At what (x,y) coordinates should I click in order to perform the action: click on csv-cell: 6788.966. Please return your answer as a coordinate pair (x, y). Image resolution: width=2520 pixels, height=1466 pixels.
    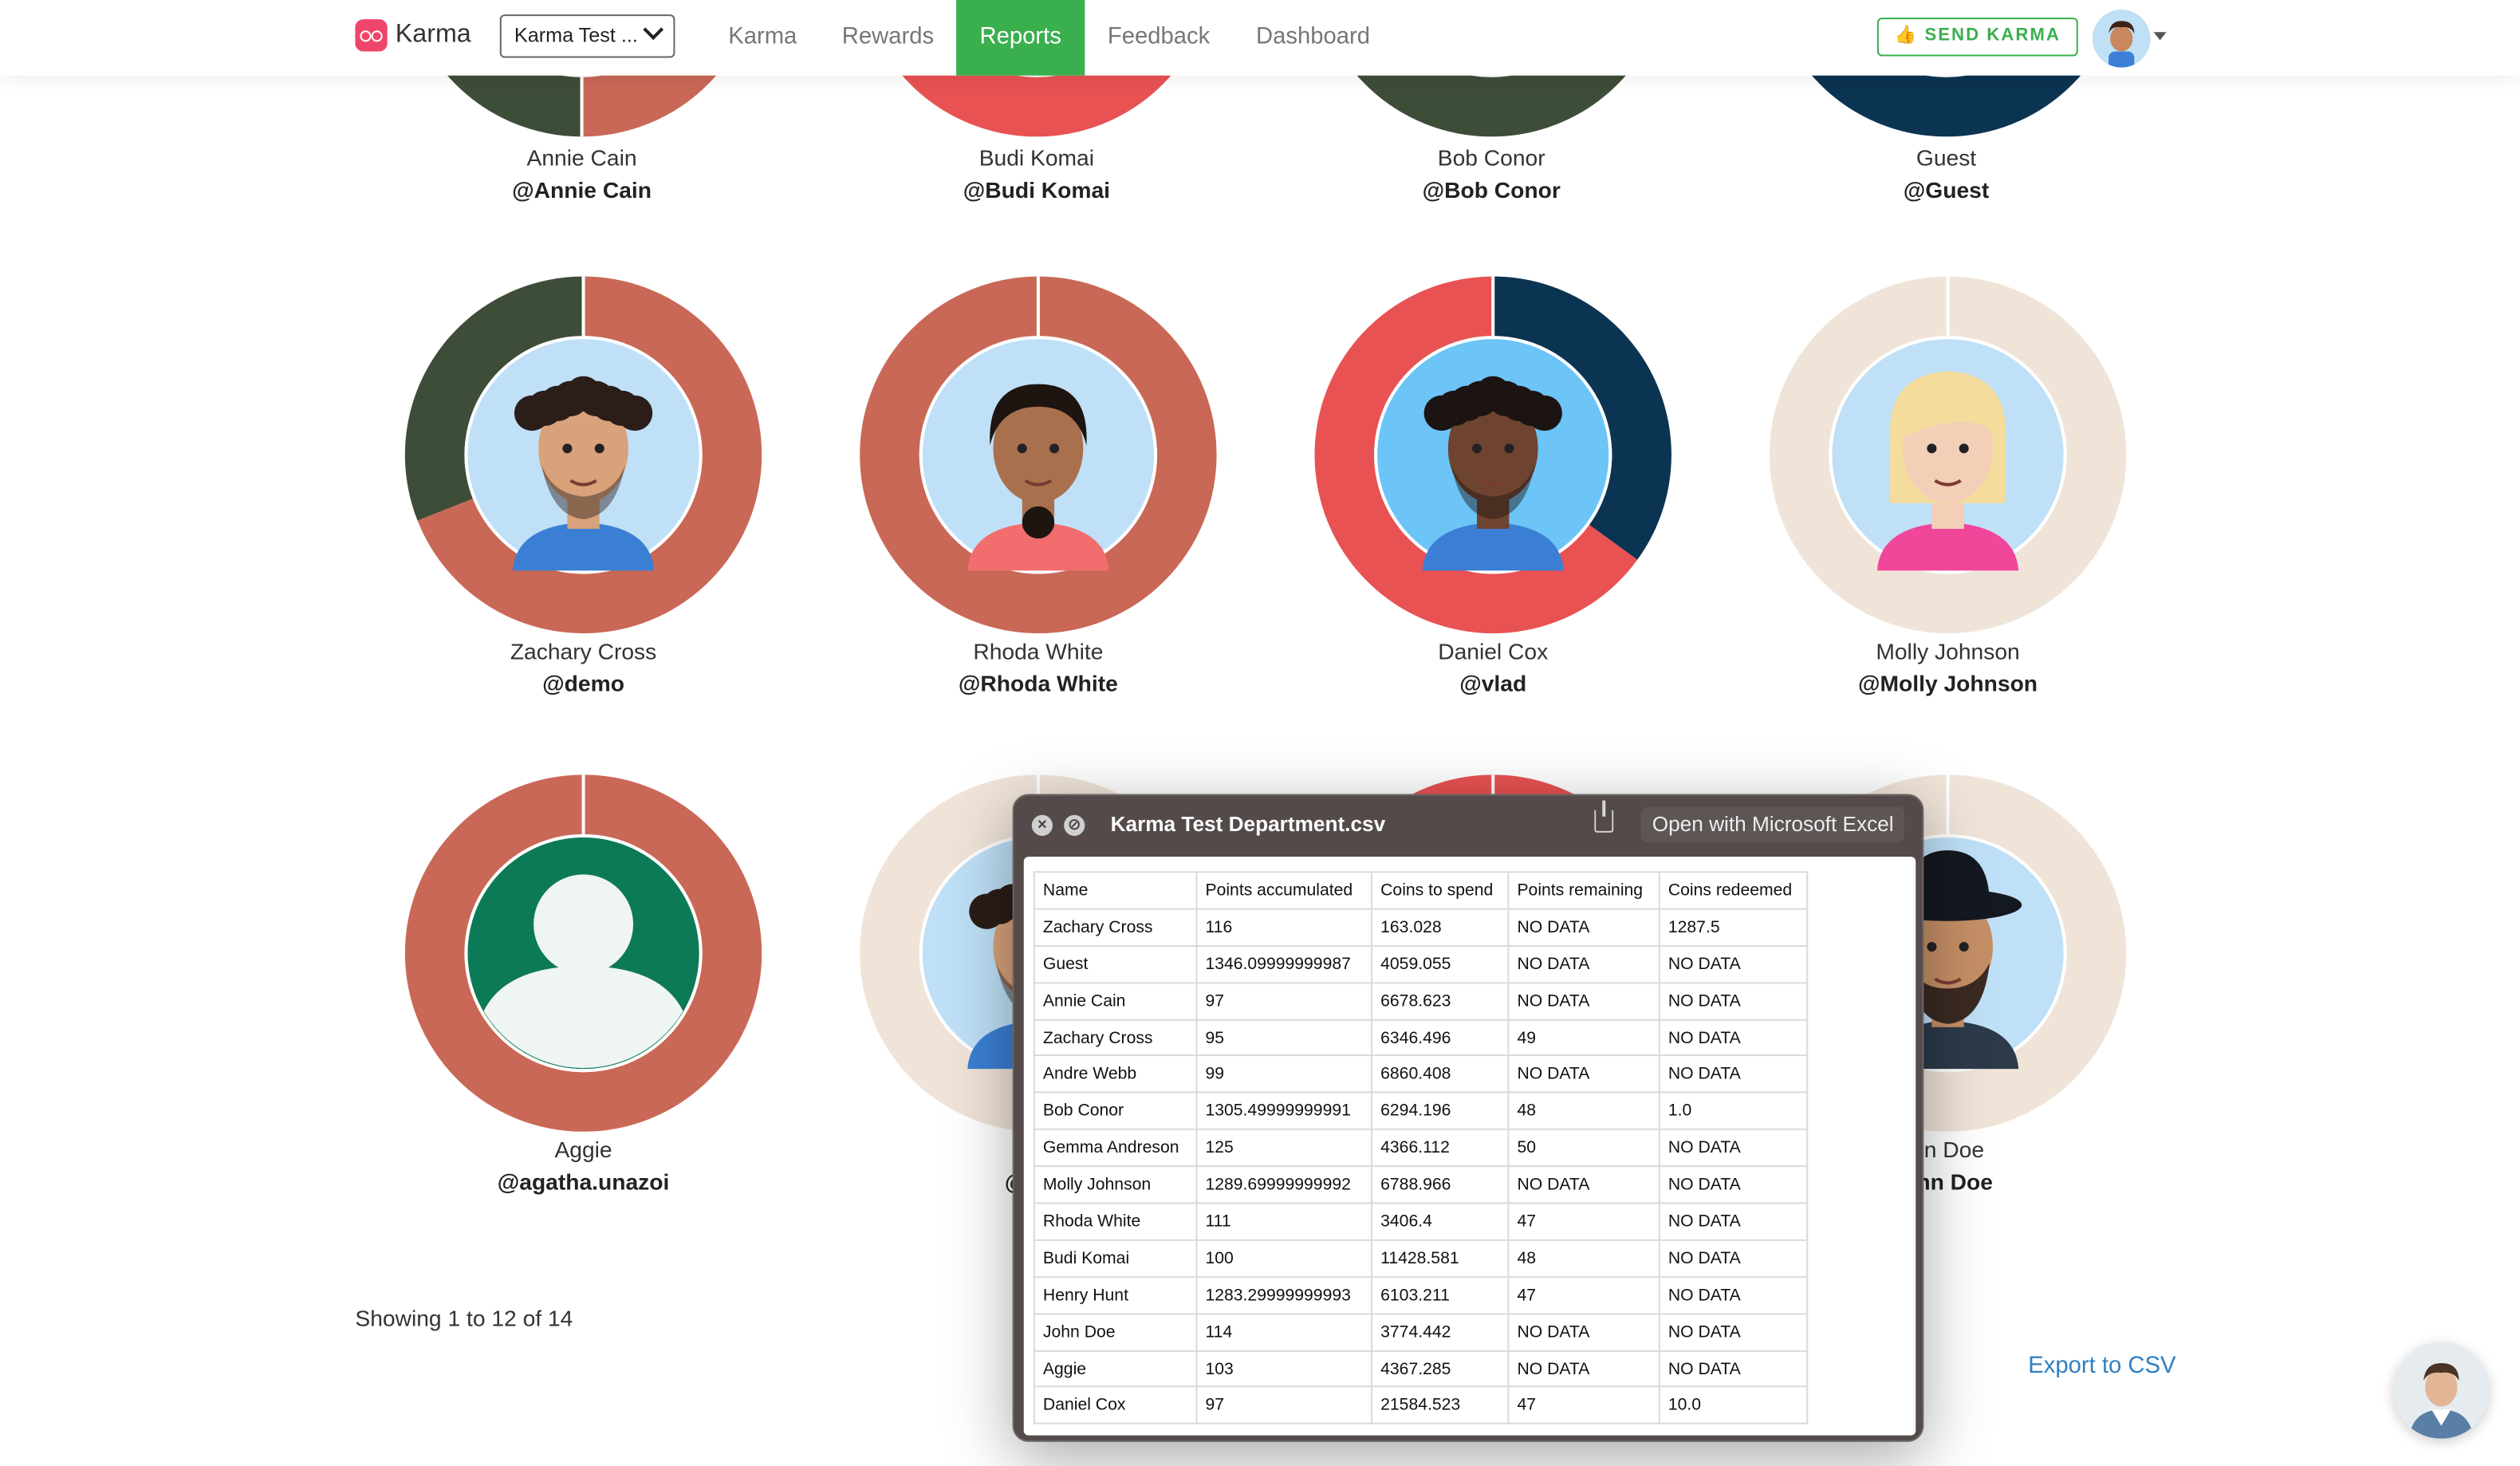
    Looking at the image, I should click on (1440, 1184).